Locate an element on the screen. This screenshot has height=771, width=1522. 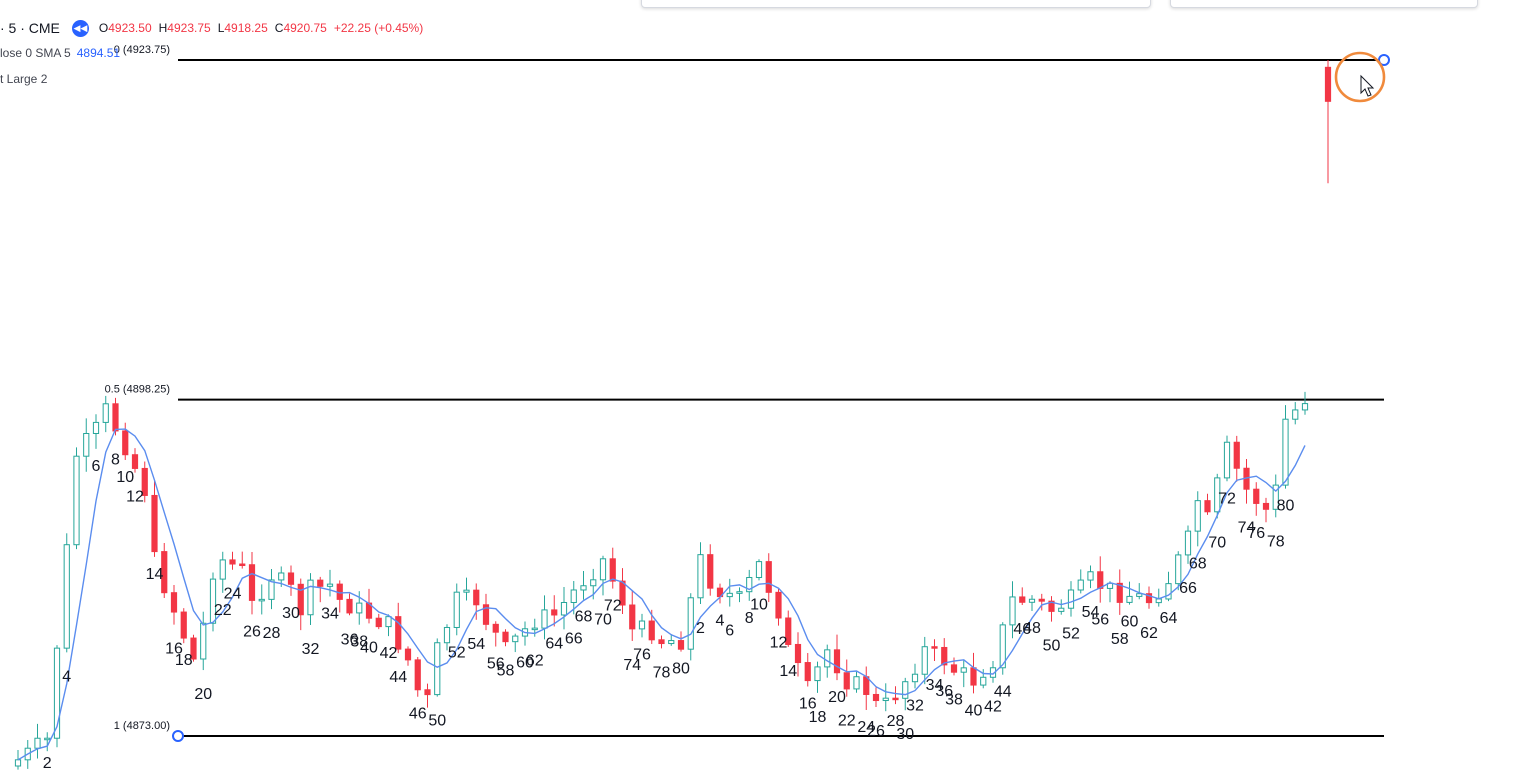
ohlc-close: C4920.75 is located at coordinates (300, 28).